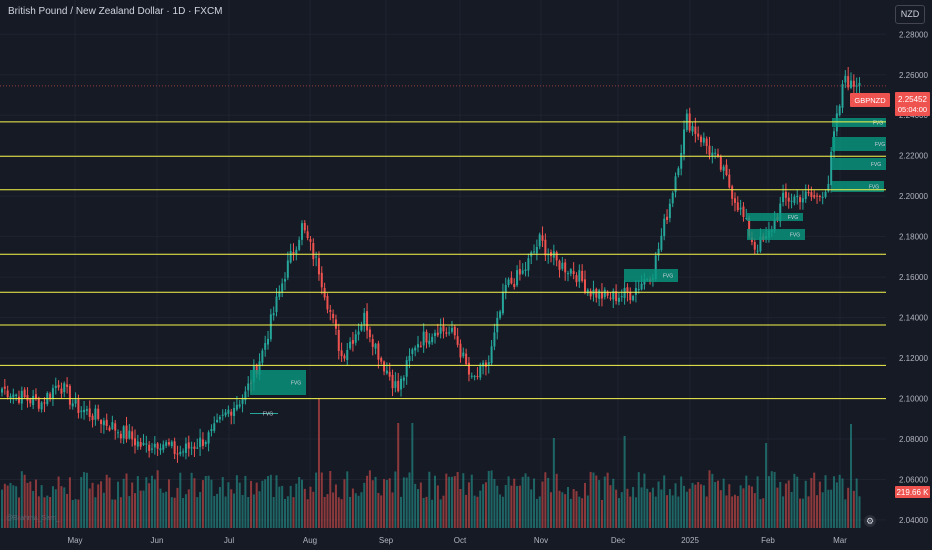  What do you see at coordinates (912, 109) in the screenshot?
I see `countdown-label: 05:04:00` at bounding box center [912, 109].